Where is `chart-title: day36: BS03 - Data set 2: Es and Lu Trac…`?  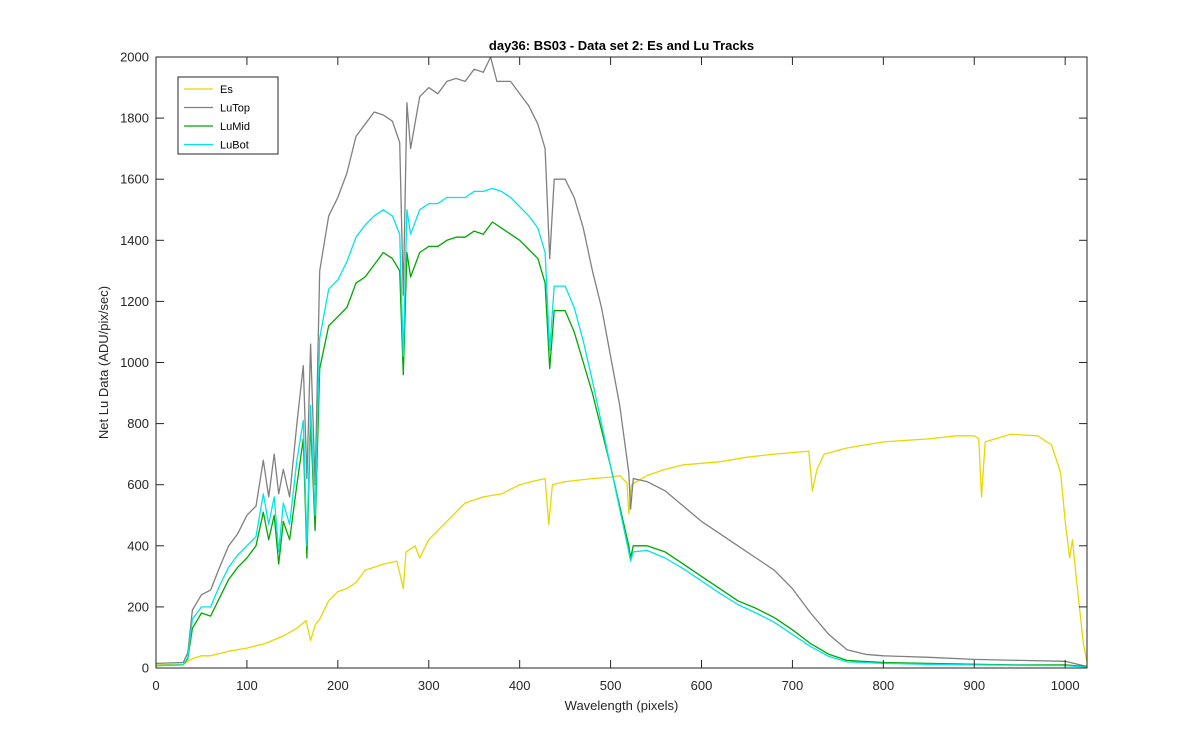 chart-title: day36: BS03 - Data set 2: Es and Lu Trac… is located at coordinates (621, 45).